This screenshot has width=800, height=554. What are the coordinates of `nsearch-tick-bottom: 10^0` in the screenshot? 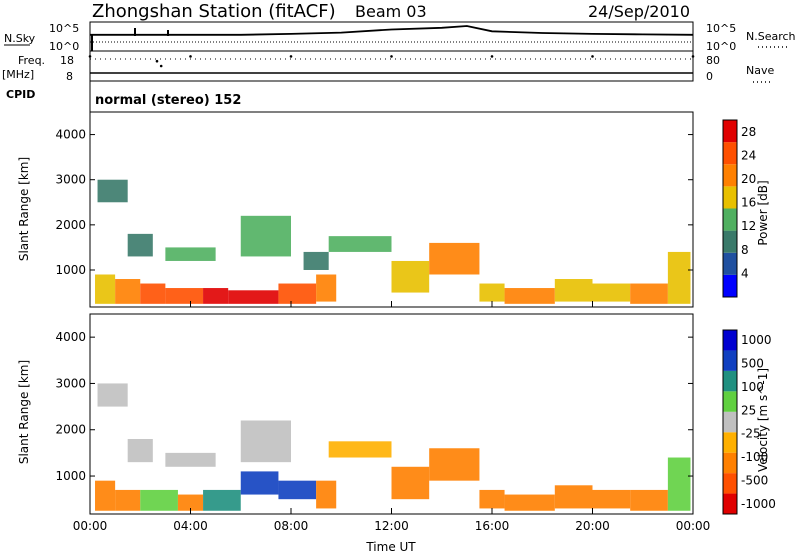 It's located at (721, 46).